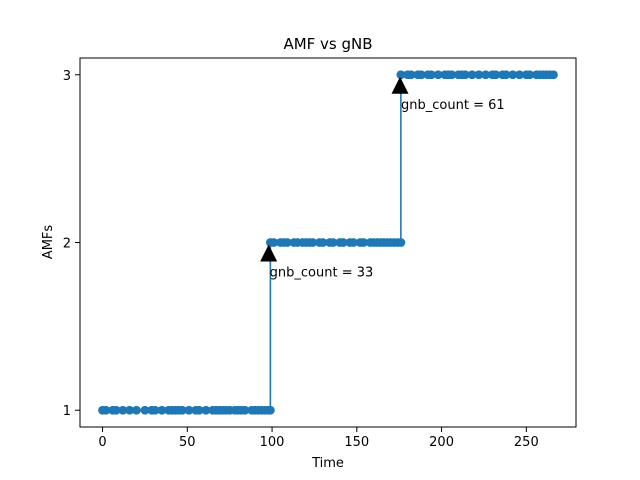  I want to click on x-tick-label: 150, so click(356, 442).